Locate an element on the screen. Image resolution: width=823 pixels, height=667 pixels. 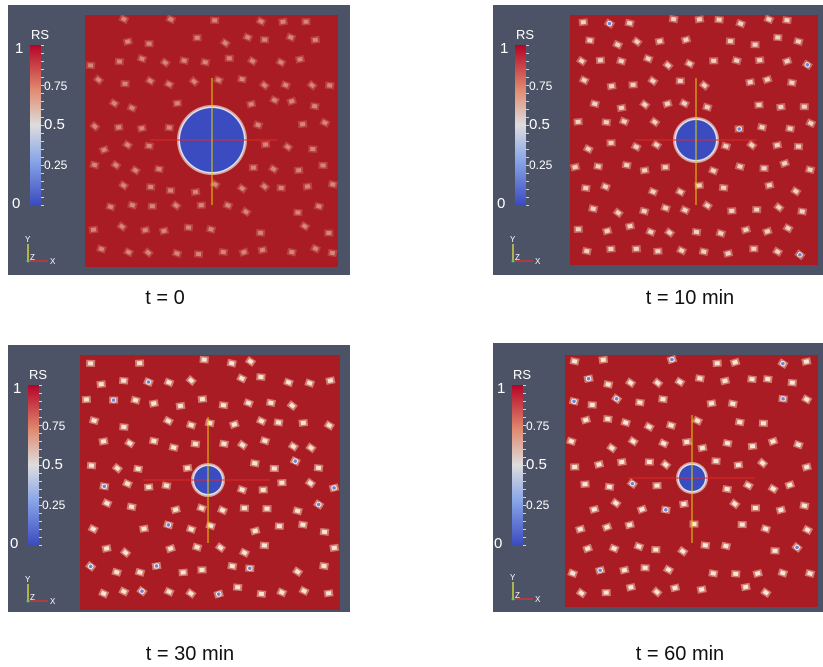
colorbar-label-05: 0.5 is located at coordinates (539, 124).